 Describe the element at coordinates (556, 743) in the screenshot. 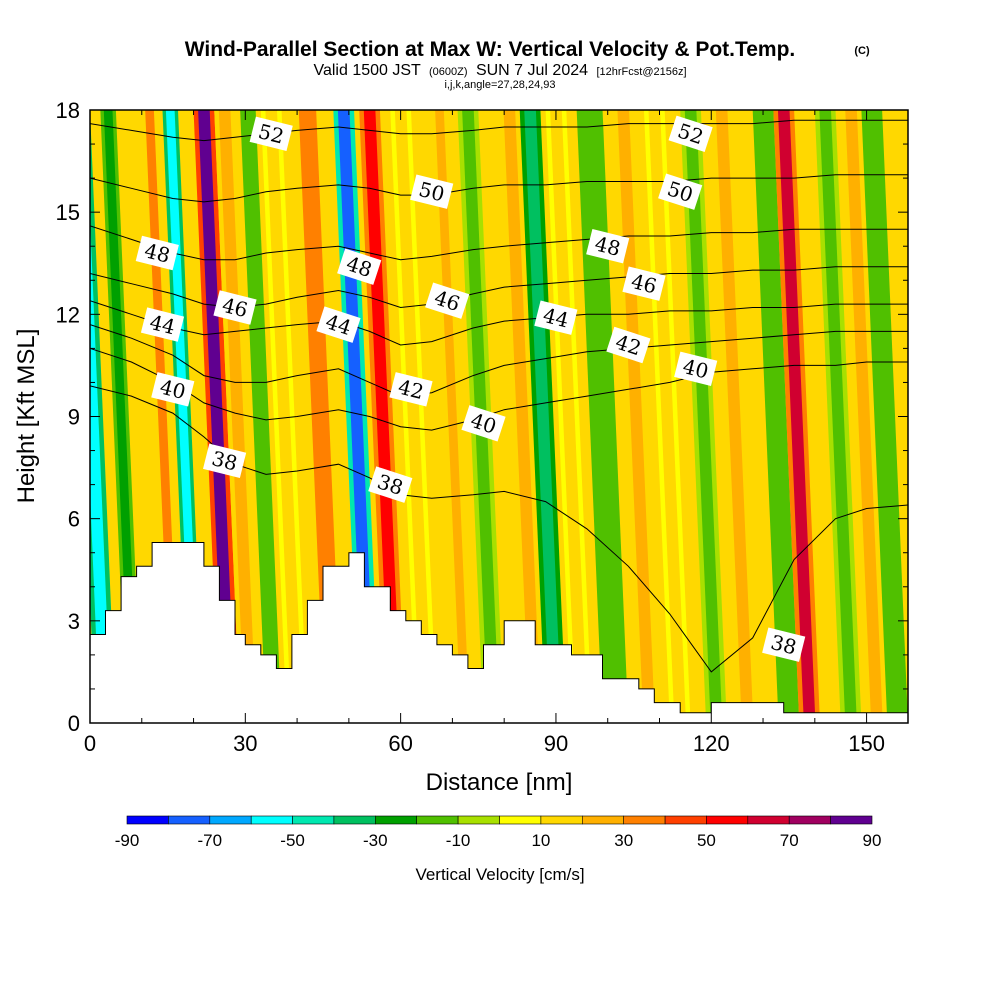

I see `x-tick-label: 90` at that location.